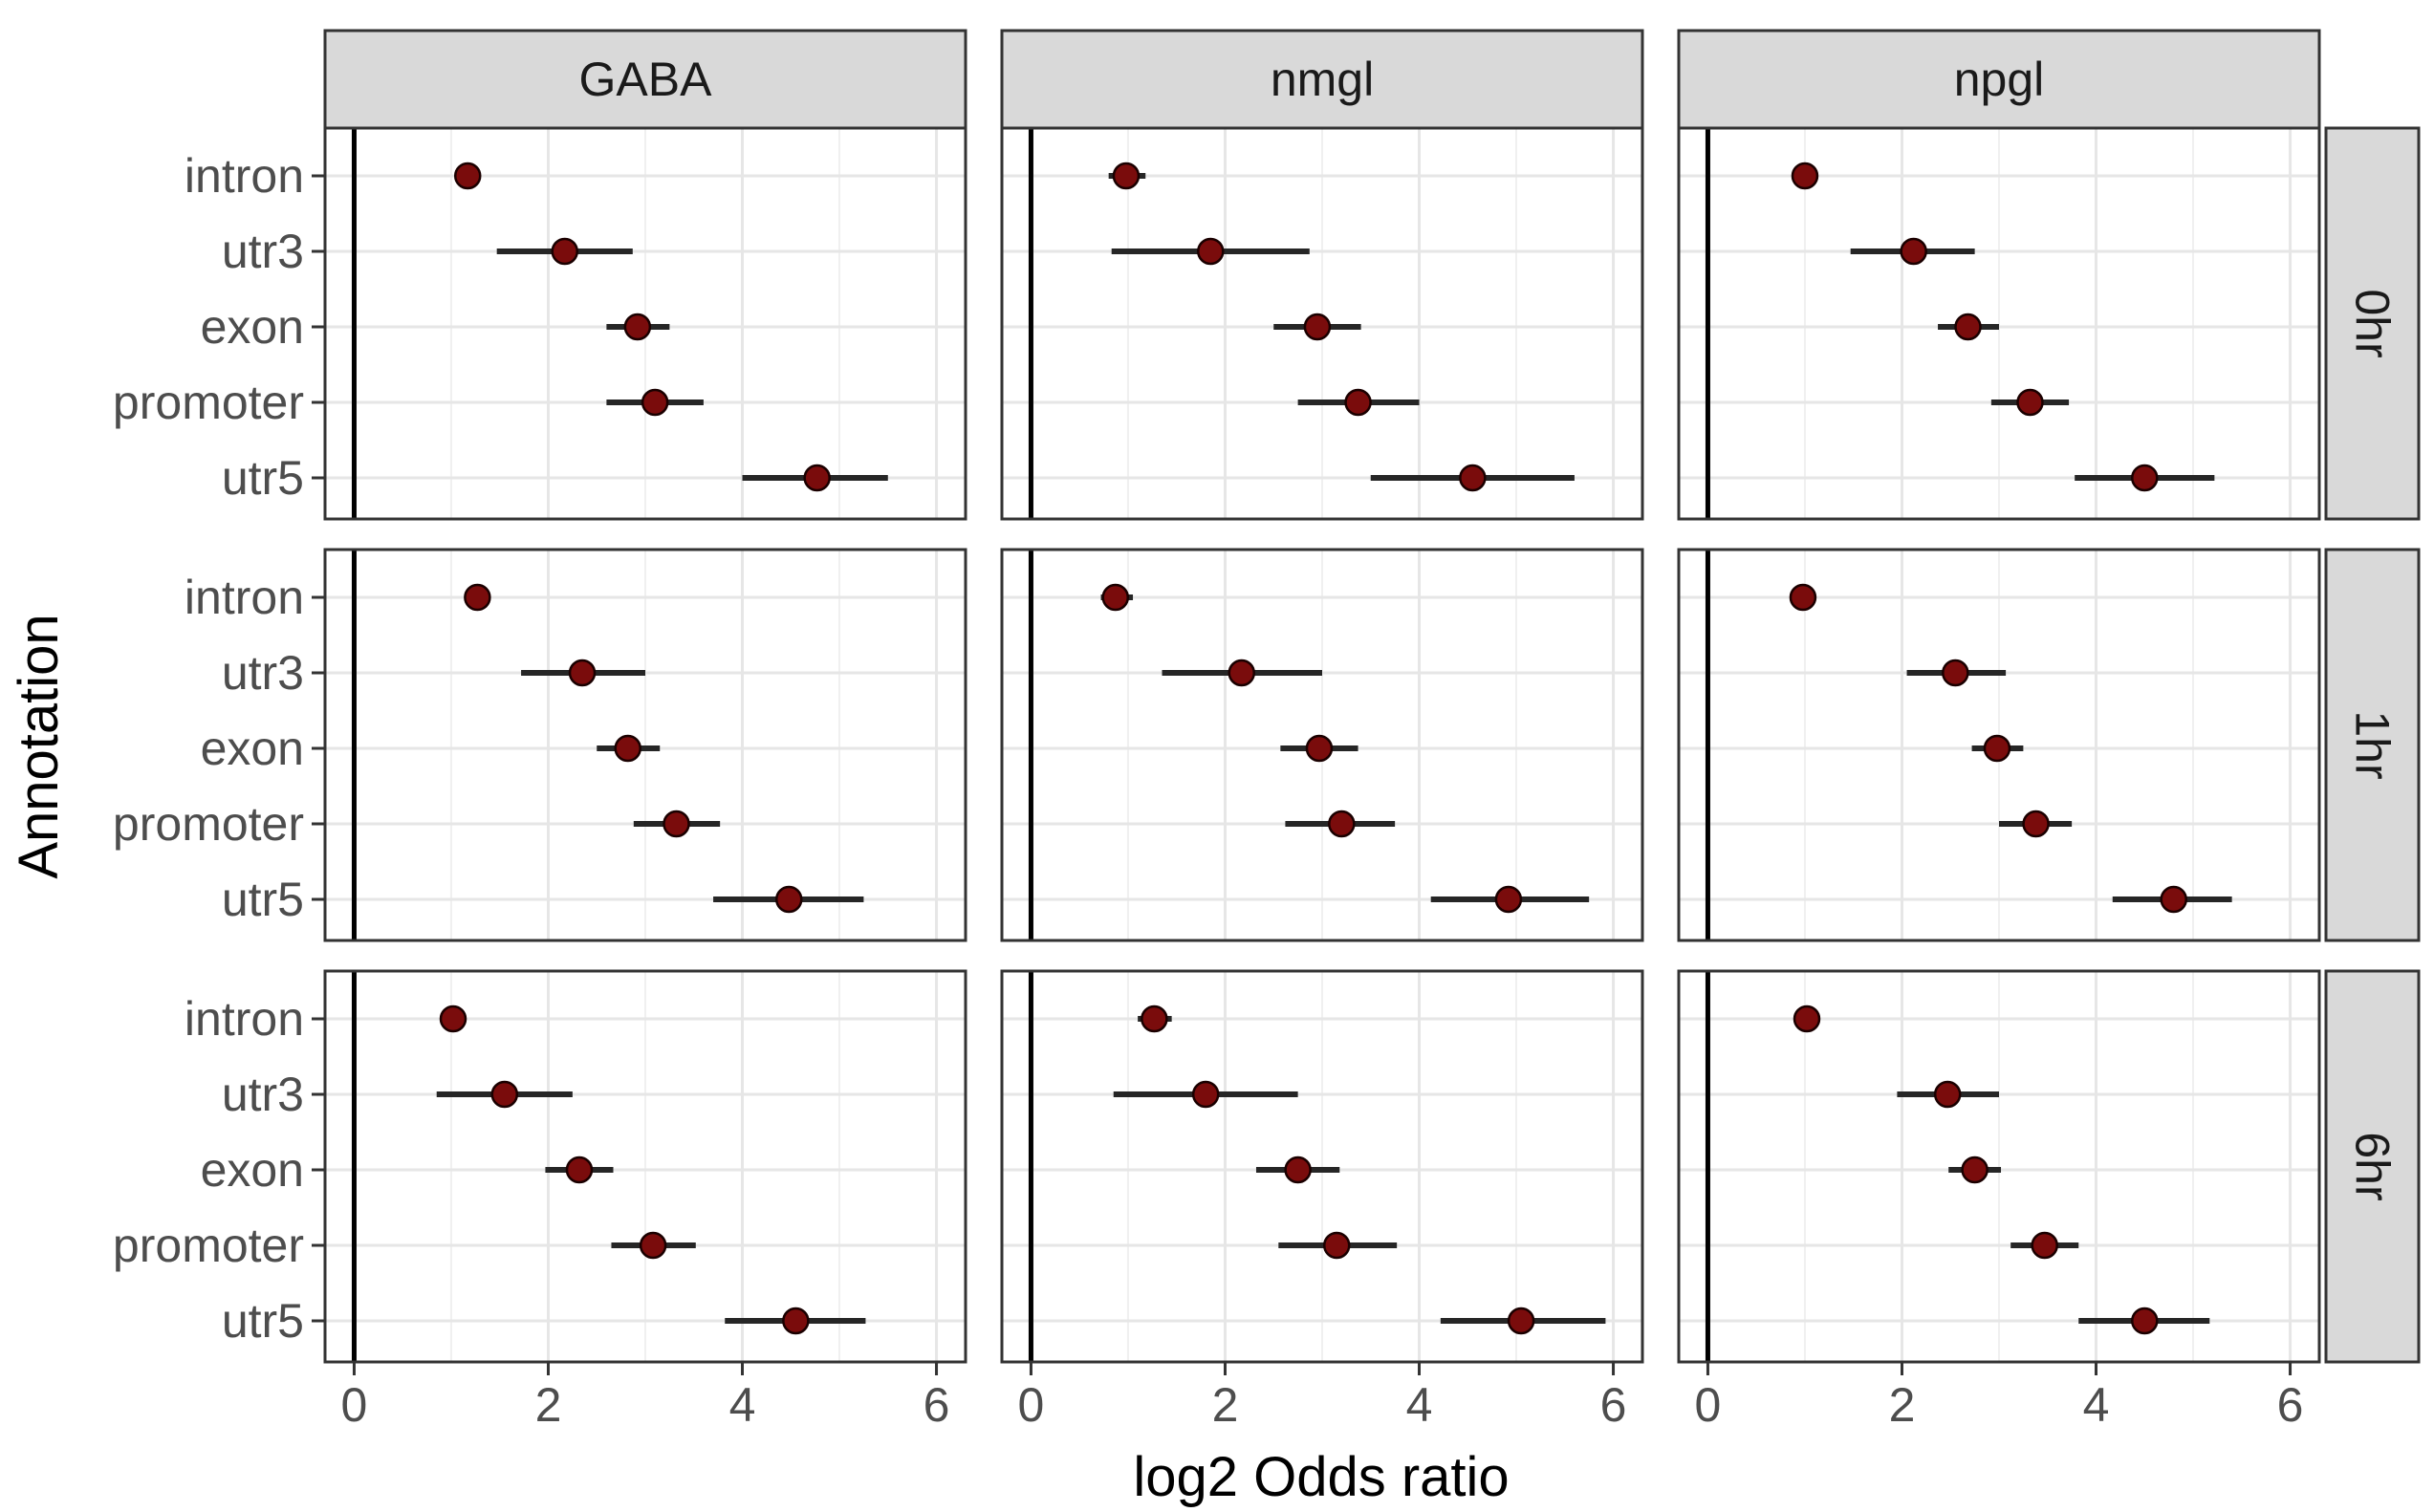 This screenshot has width=2434, height=1512. Describe the element at coordinates (1805, 176) in the screenshot. I see `estimate-point-0hr-npgl-intron` at that location.